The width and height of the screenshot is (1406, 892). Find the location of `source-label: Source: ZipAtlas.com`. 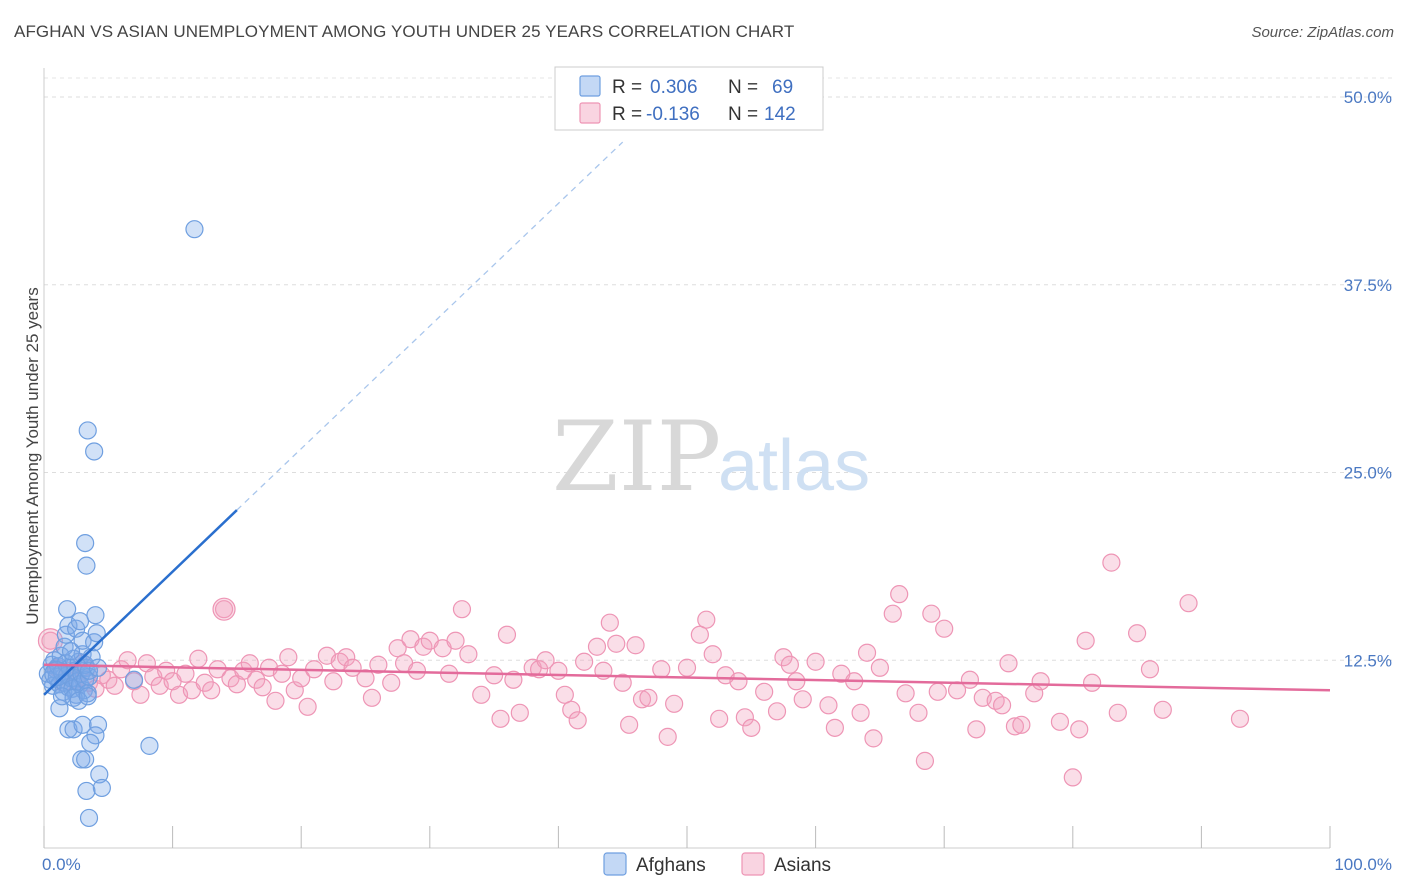

source-label: Source: ZipAtlas.com is located at coordinates (1322, 32).